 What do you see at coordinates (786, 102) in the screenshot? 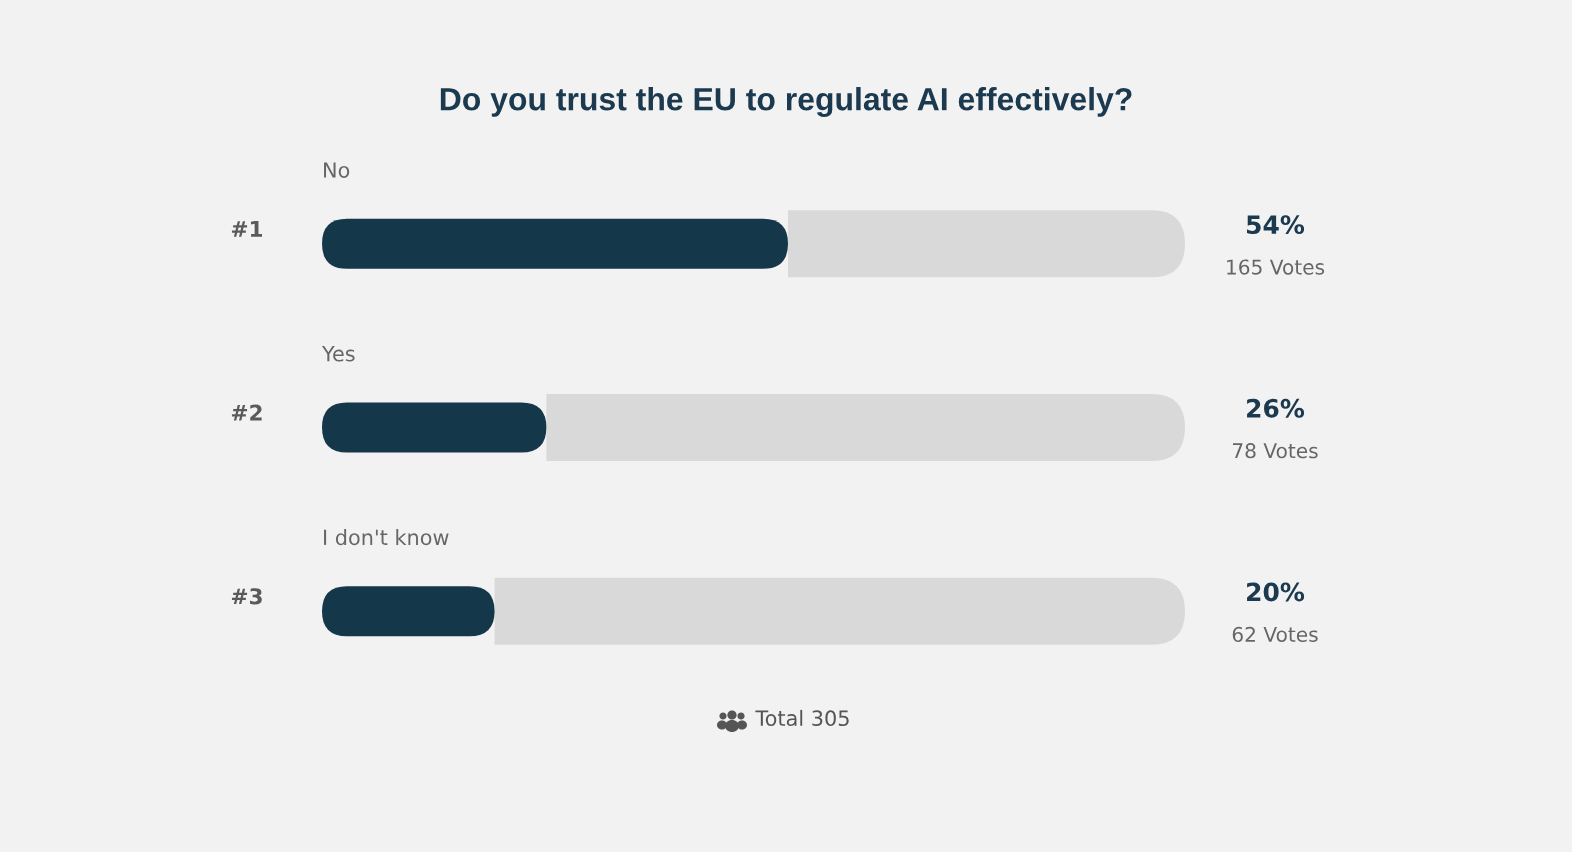
I see `chart-title: Do you trust the EU to regulate AI effectively?` at bounding box center [786, 102].